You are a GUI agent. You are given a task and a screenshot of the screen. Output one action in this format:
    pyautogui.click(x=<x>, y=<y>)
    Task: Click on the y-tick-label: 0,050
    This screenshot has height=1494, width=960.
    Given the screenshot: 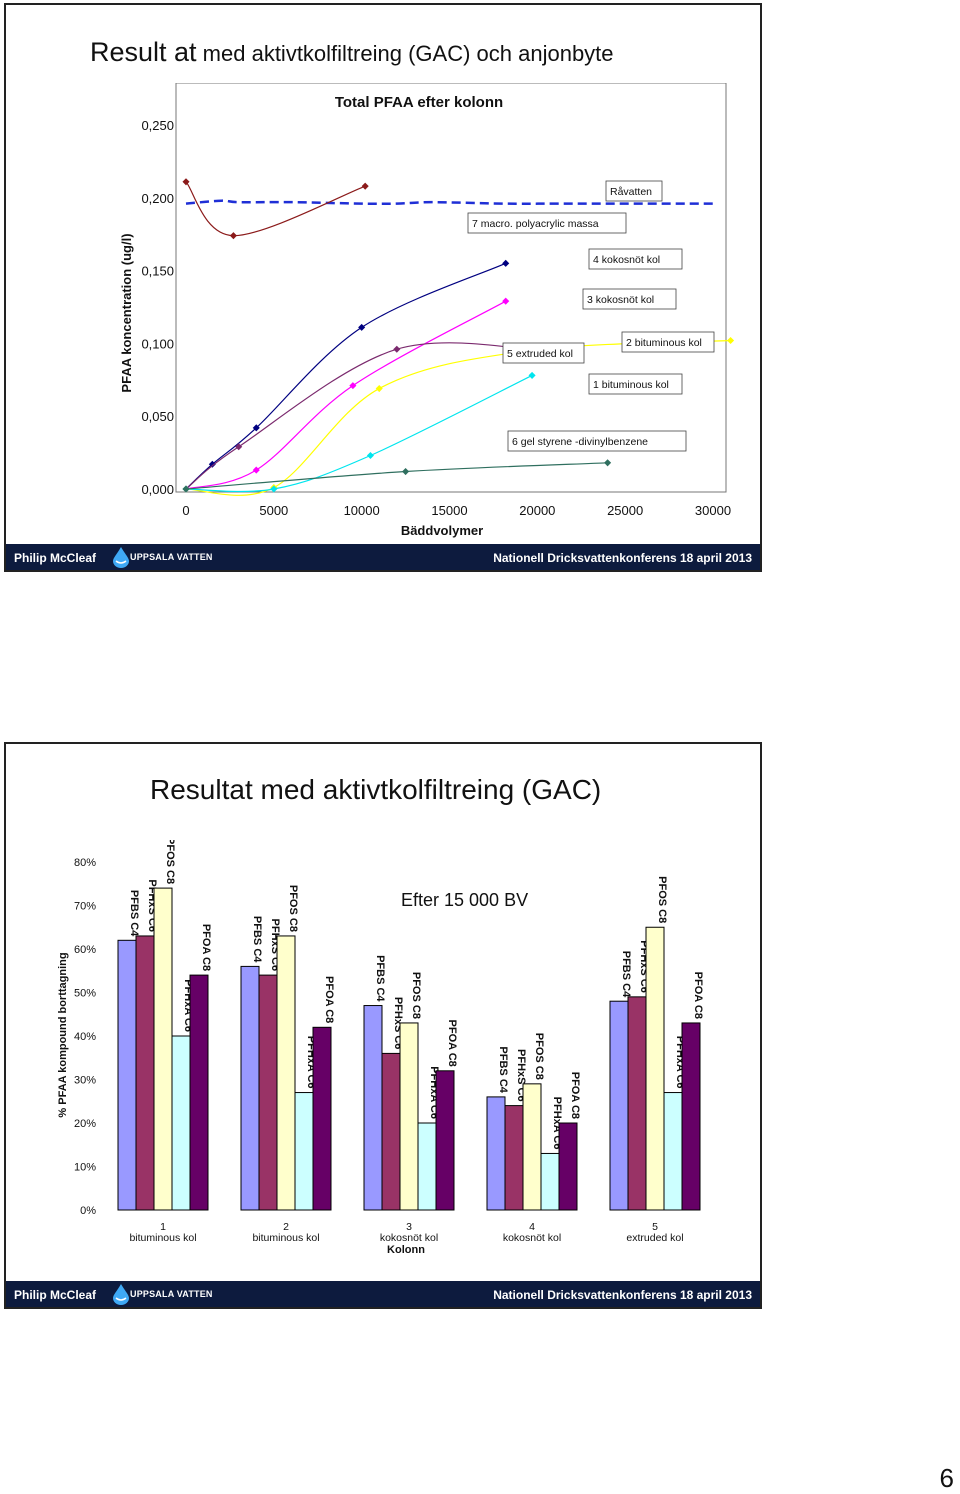 What is the action you would take?
    pyautogui.click(x=157, y=416)
    